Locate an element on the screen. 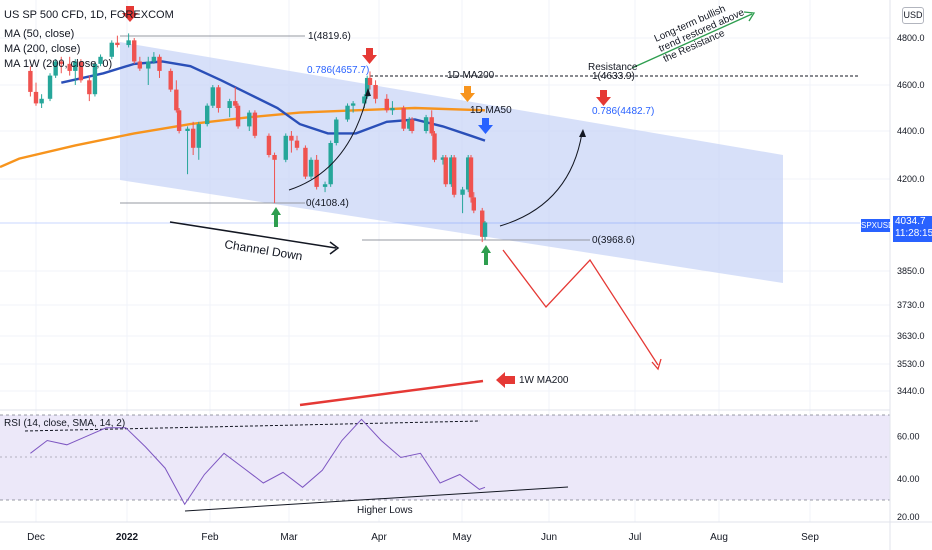  time-tick-label: Apr is located at coordinates (379, 537).